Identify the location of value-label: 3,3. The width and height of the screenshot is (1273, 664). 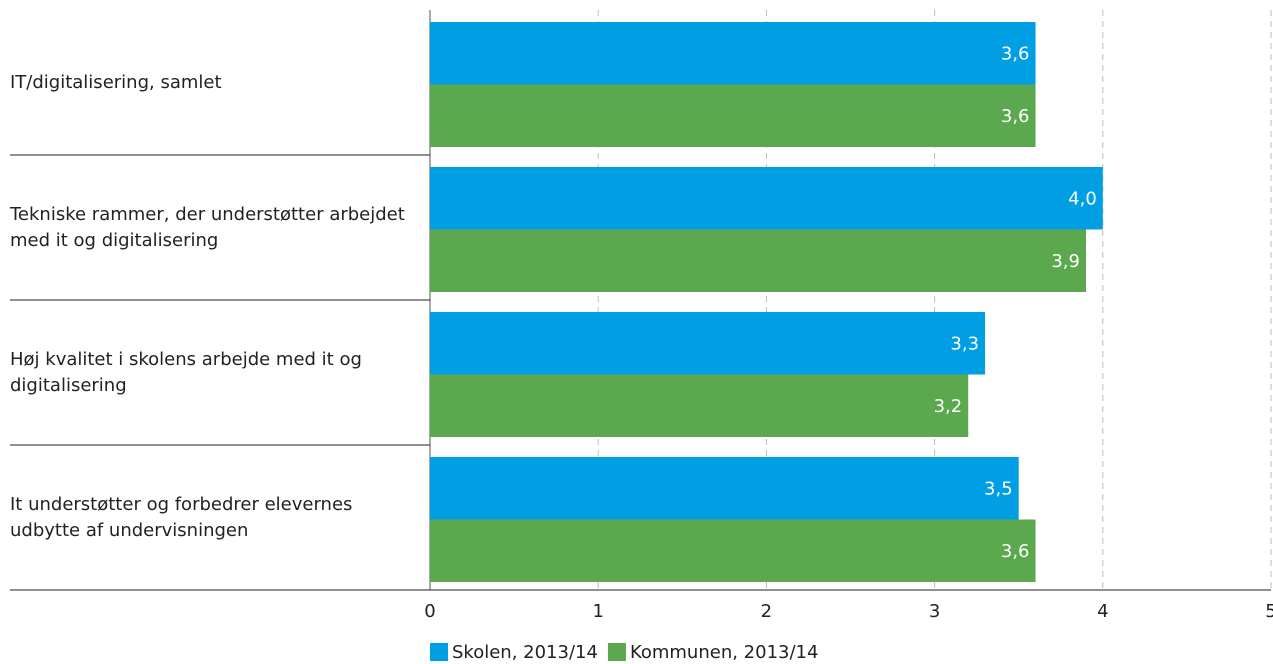
(964, 343).